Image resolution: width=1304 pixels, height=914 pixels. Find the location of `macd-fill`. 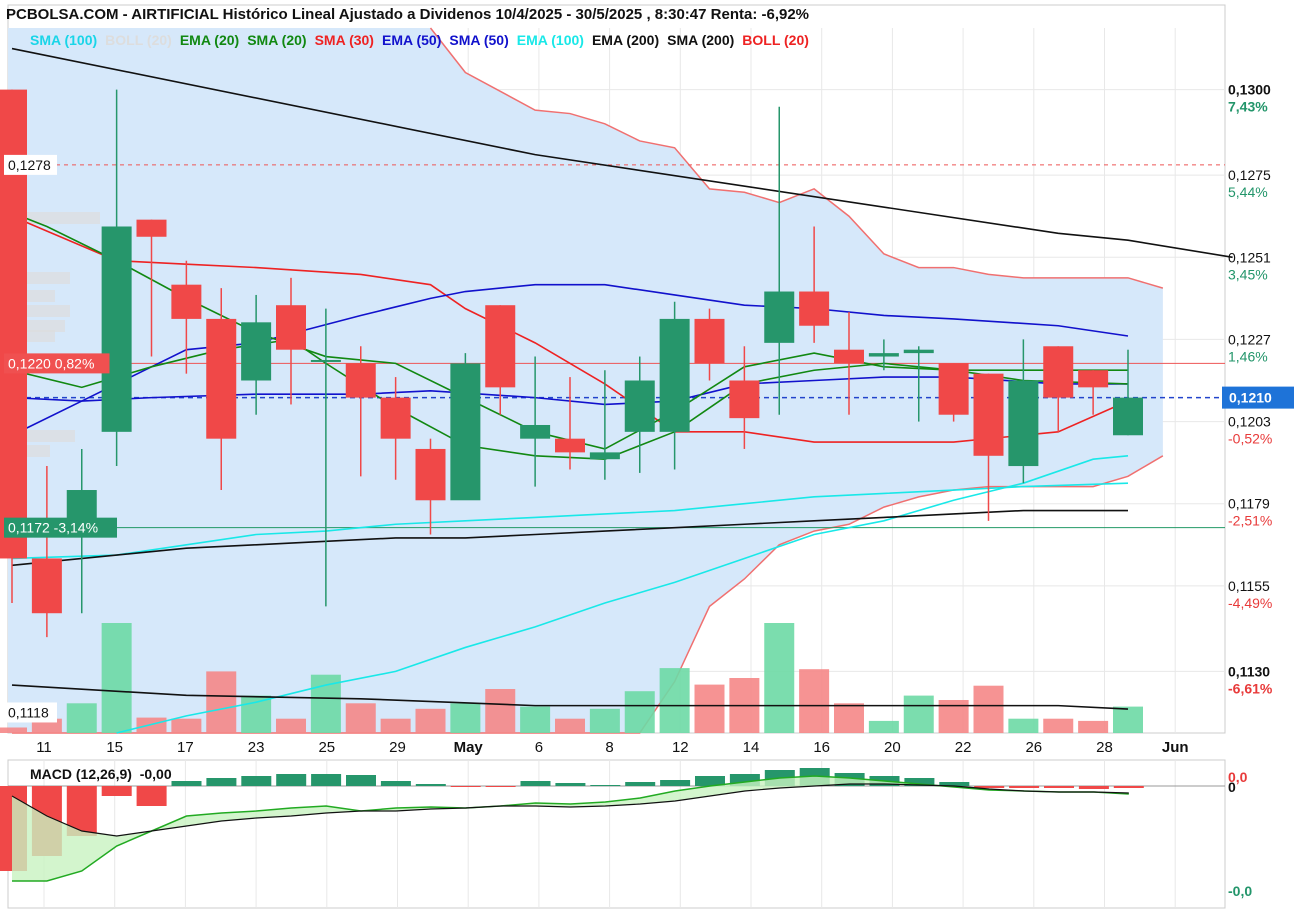

macd-fill is located at coordinates (570, 828).